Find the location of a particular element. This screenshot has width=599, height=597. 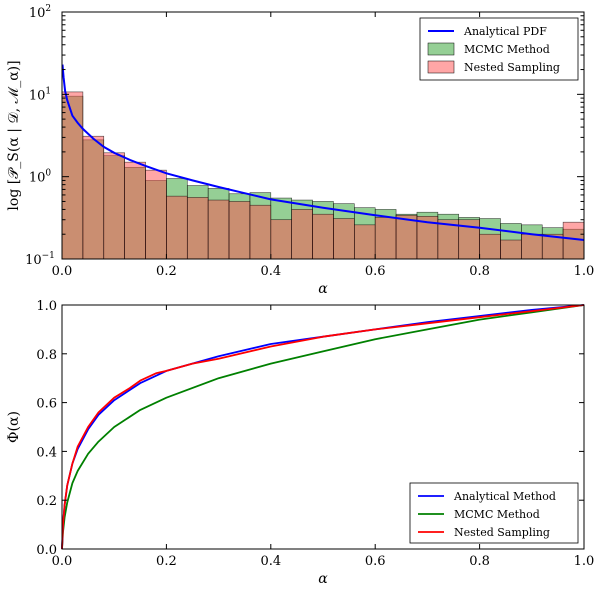

y-tick-exponent: 2 is located at coordinates (48, 9).